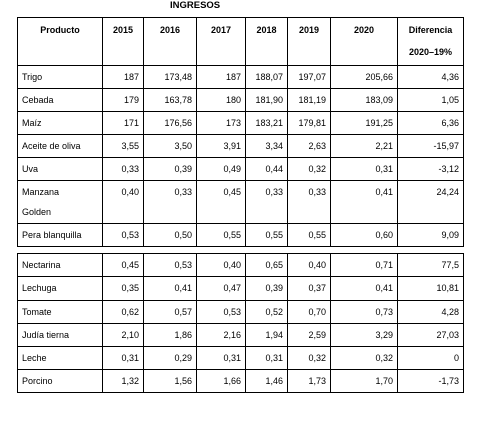  What do you see at coordinates (309, 288) in the screenshot?
I see `value-cell: 0,37` at bounding box center [309, 288].